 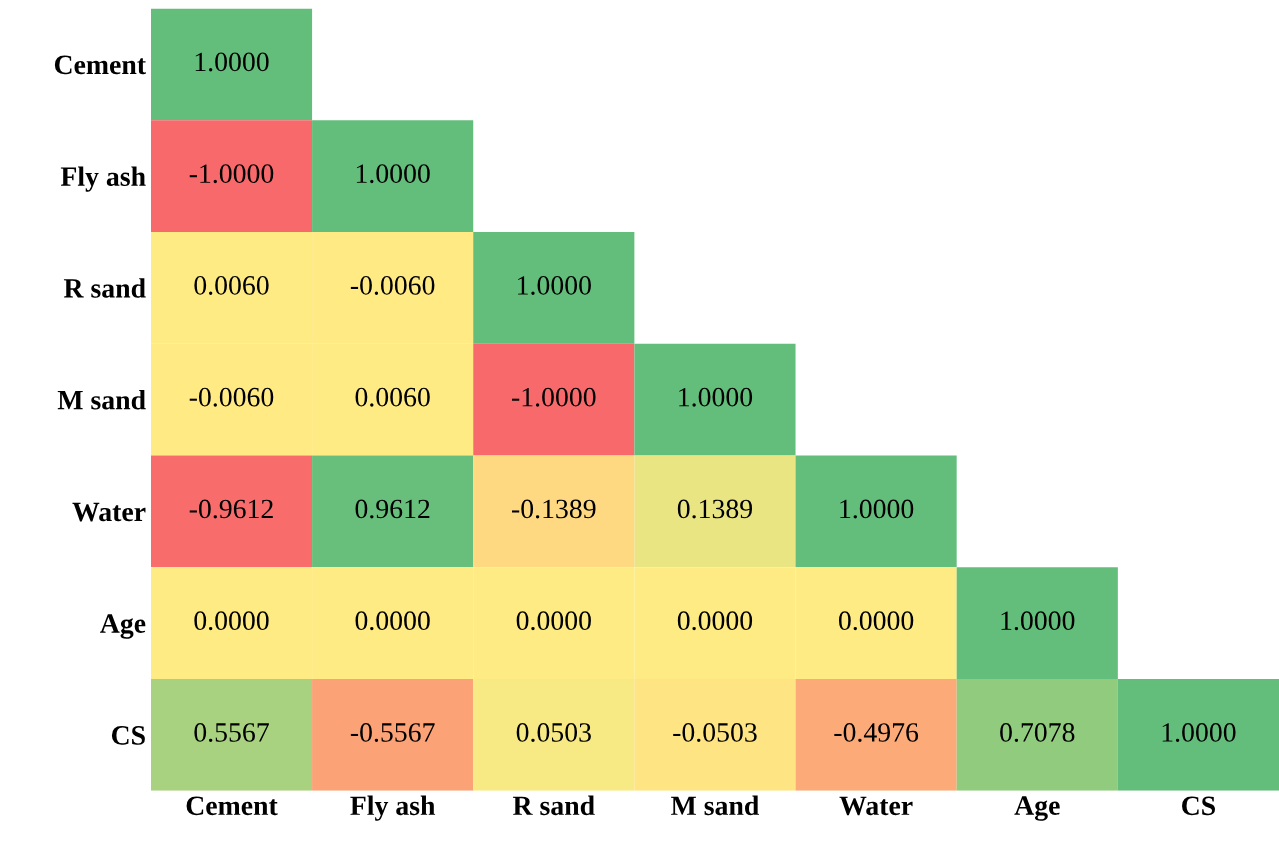 What do you see at coordinates (123, 626) in the screenshot?
I see `y-tick-label: Age` at bounding box center [123, 626].